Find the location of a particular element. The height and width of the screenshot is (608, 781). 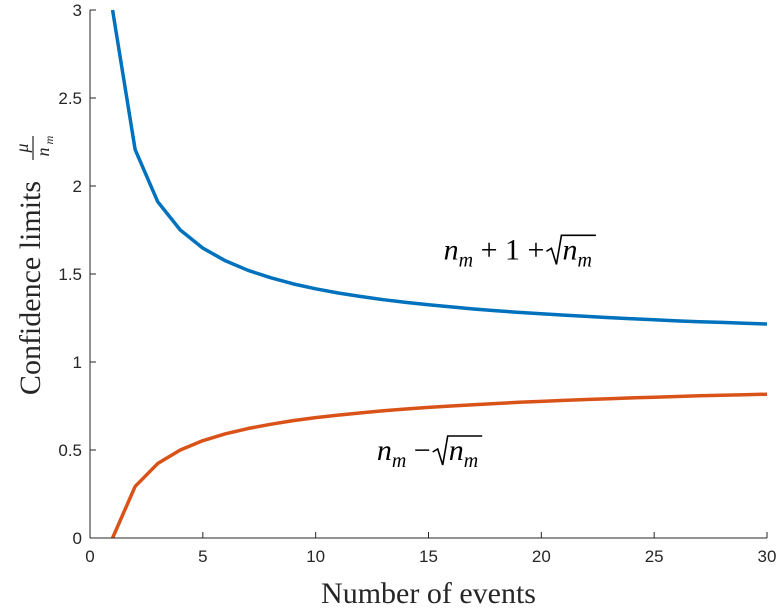

x-tick-label: 15 is located at coordinates (428, 556).